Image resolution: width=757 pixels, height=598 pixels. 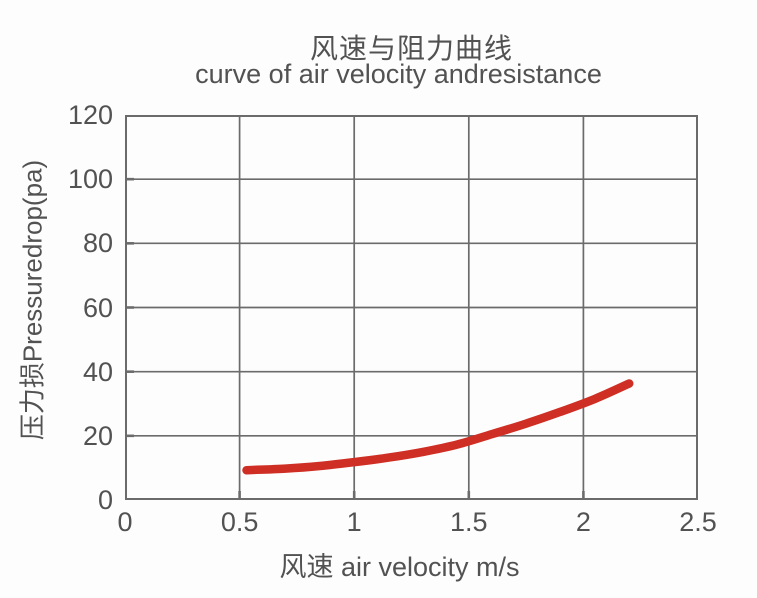 I want to click on x-tick-label: 2, so click(x=583, y=522).